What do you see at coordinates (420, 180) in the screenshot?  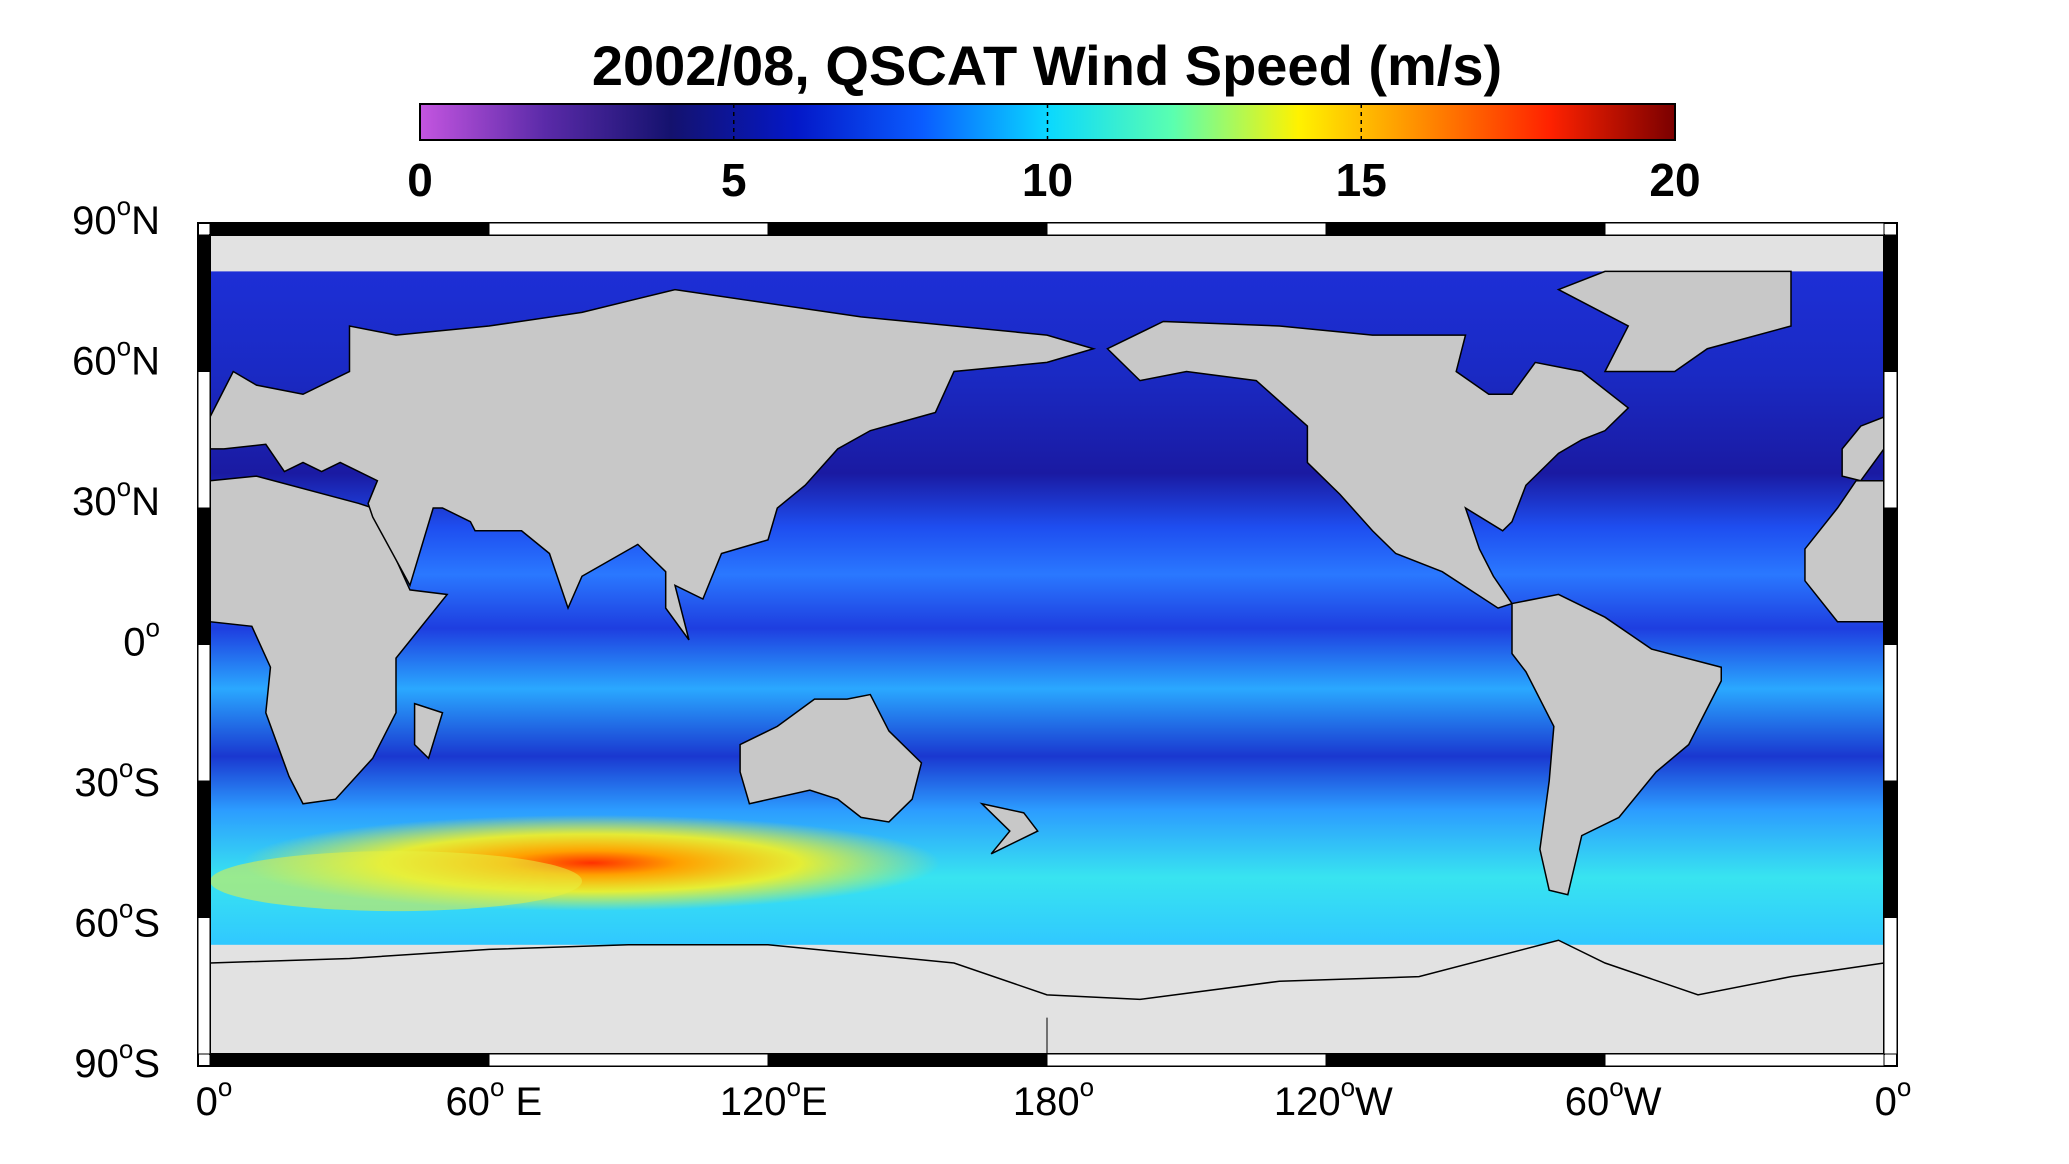 I see `colorbar-tick-label: 0` at bounding box center [420, 180].